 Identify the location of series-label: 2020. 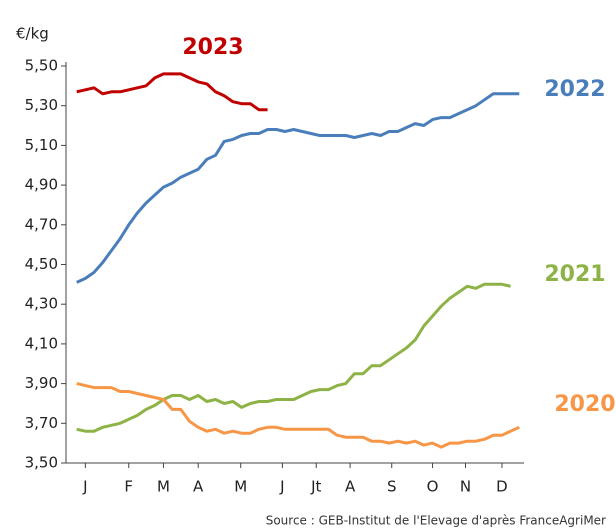
(584, 404).